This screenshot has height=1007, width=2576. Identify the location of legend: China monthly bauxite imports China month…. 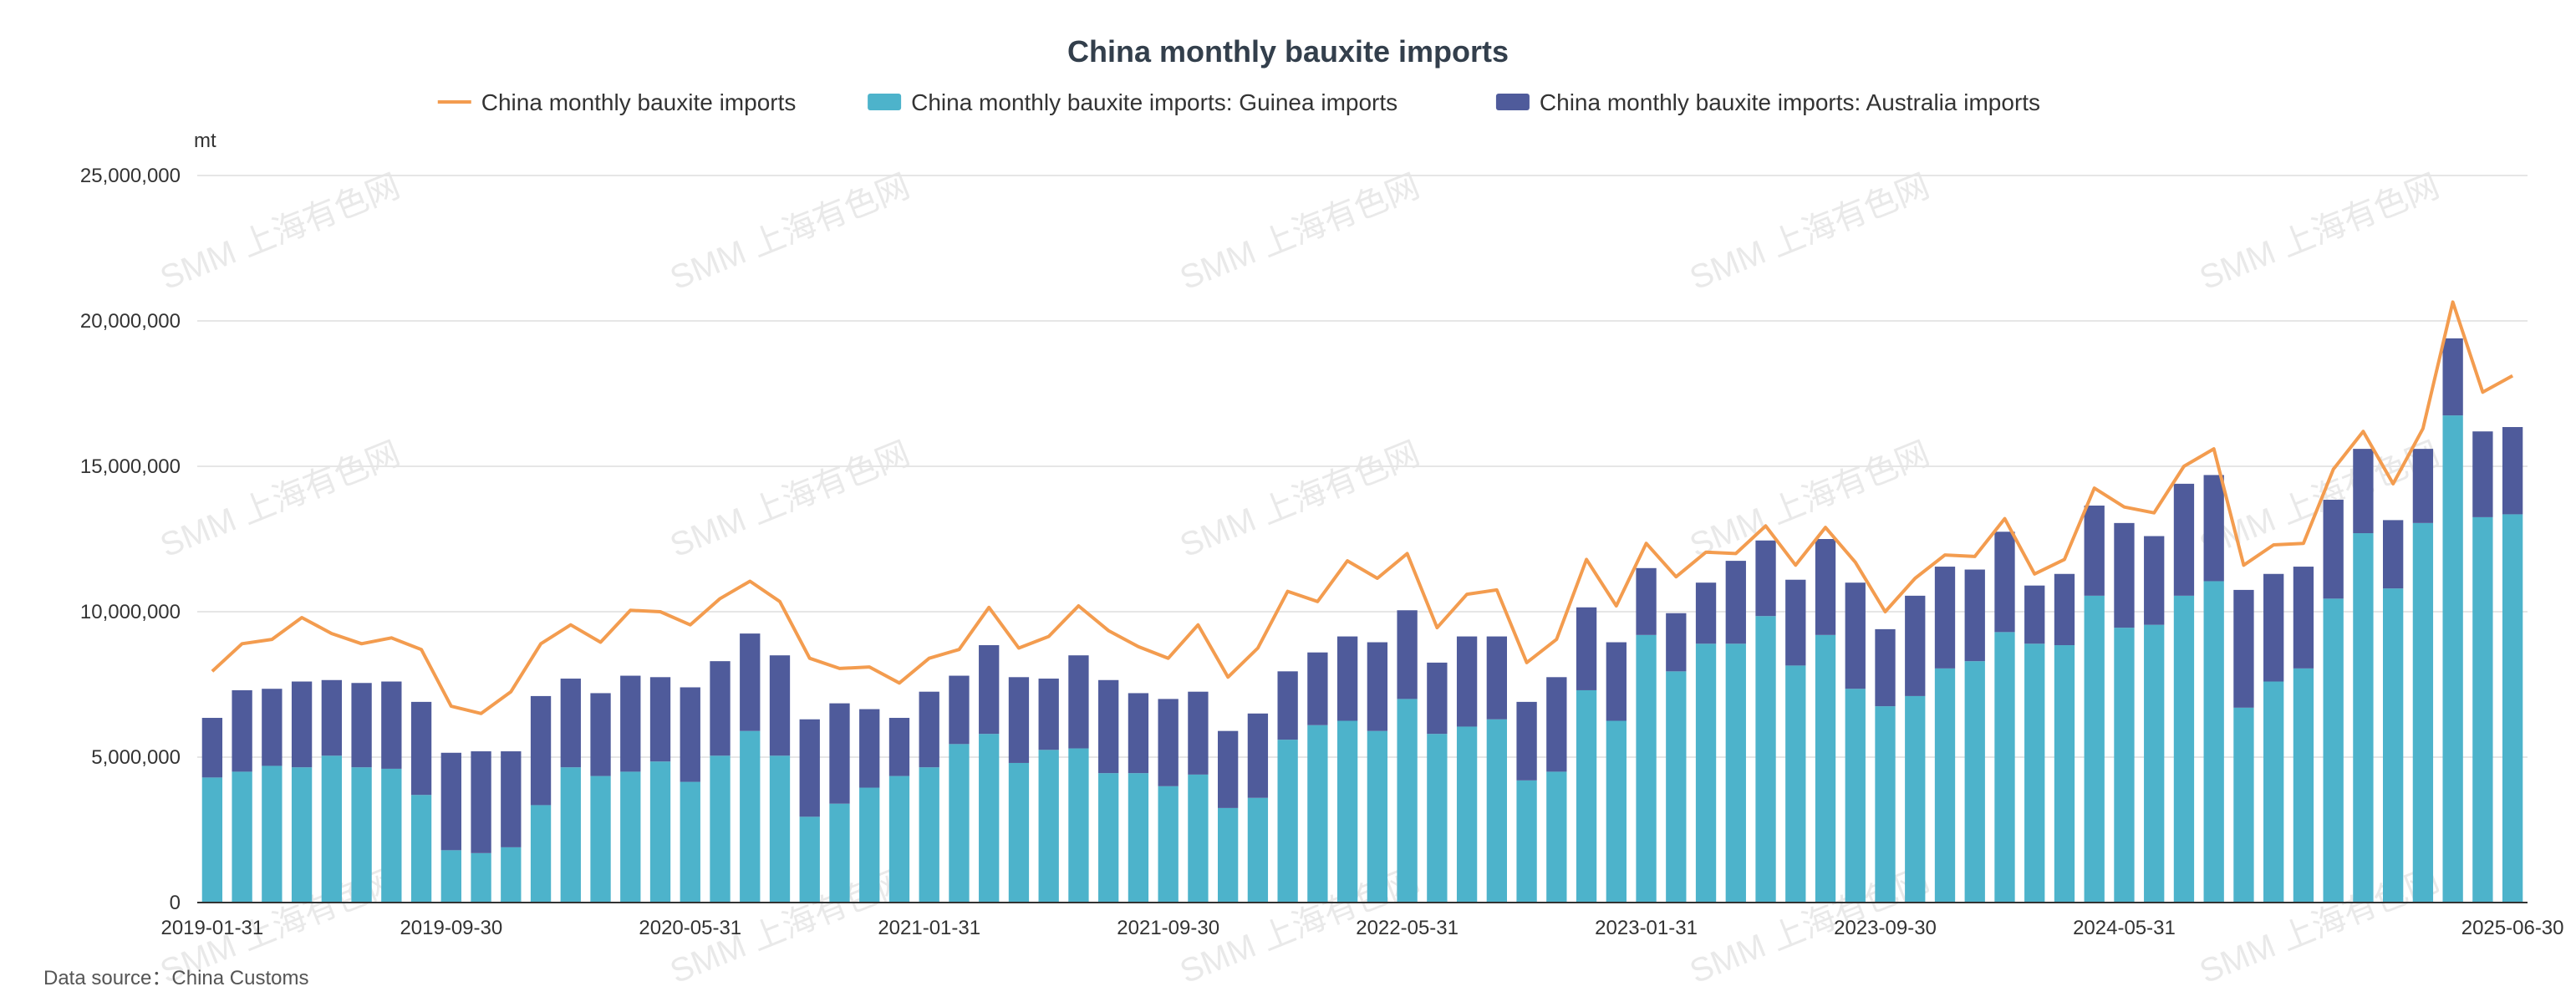
(1238, 102).